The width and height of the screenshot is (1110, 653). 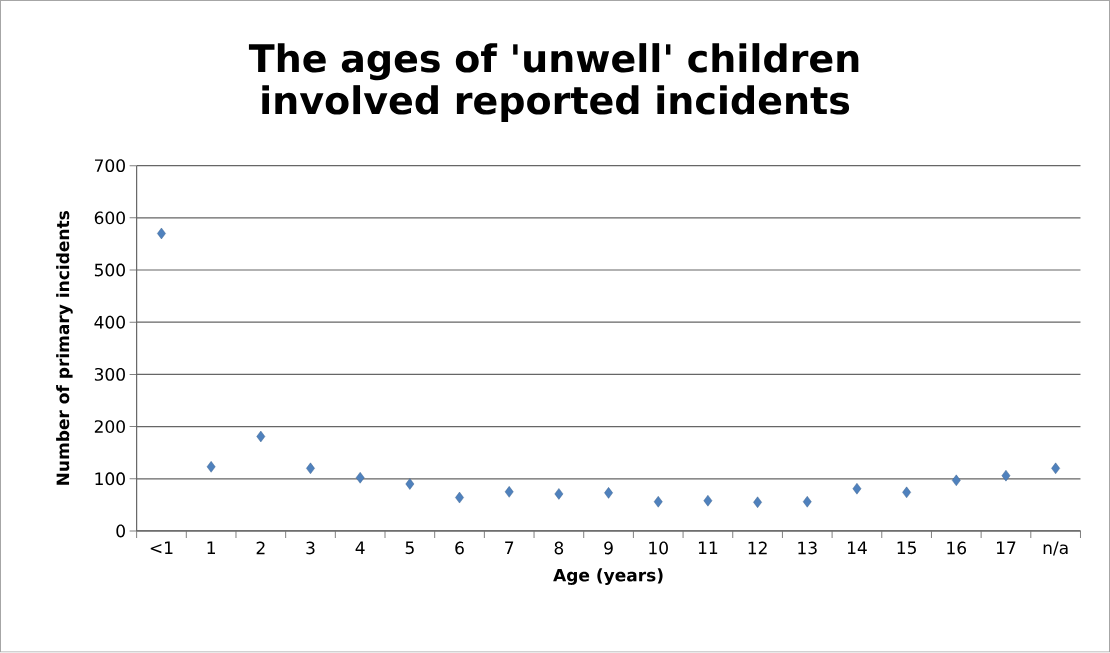 What do you see at coordinates (553, 83) in the screenshot?
I see `chart-title: The ages of 'unwell' children involved reported incidents` at bounding box center [553, 83].